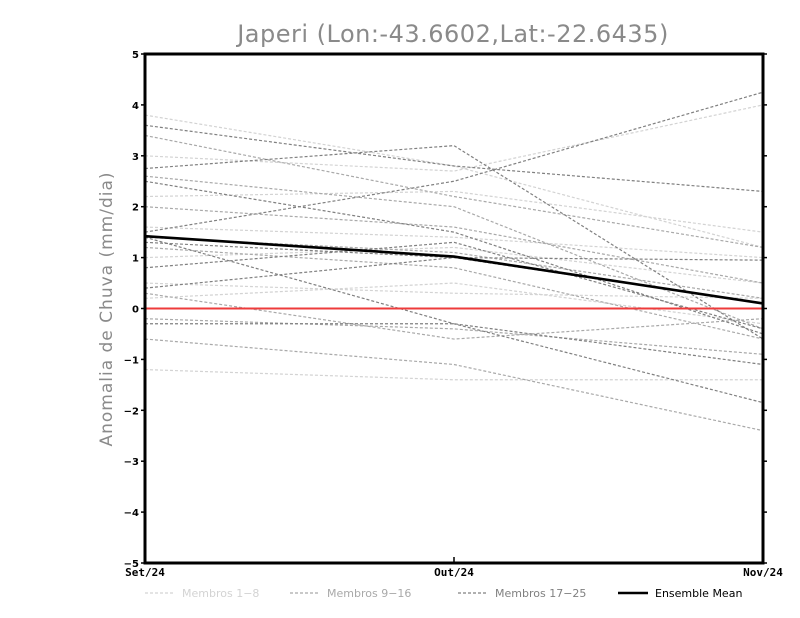  What do you see at coordinates (135, 310) in the screenshot?
I see `y-tick-label: 0` at bounding box center [135, 310].